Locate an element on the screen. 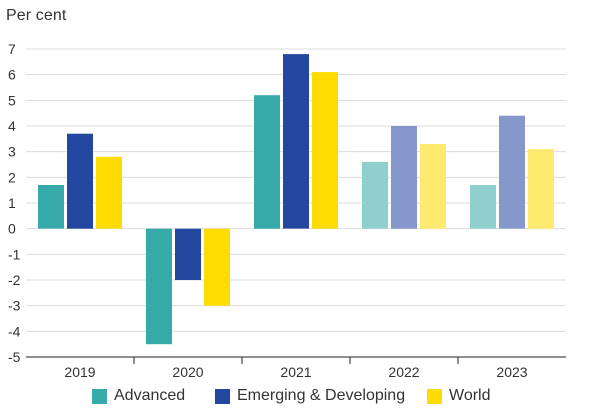  y-tick-label-6: 6 is located at coordinates (12, 75).